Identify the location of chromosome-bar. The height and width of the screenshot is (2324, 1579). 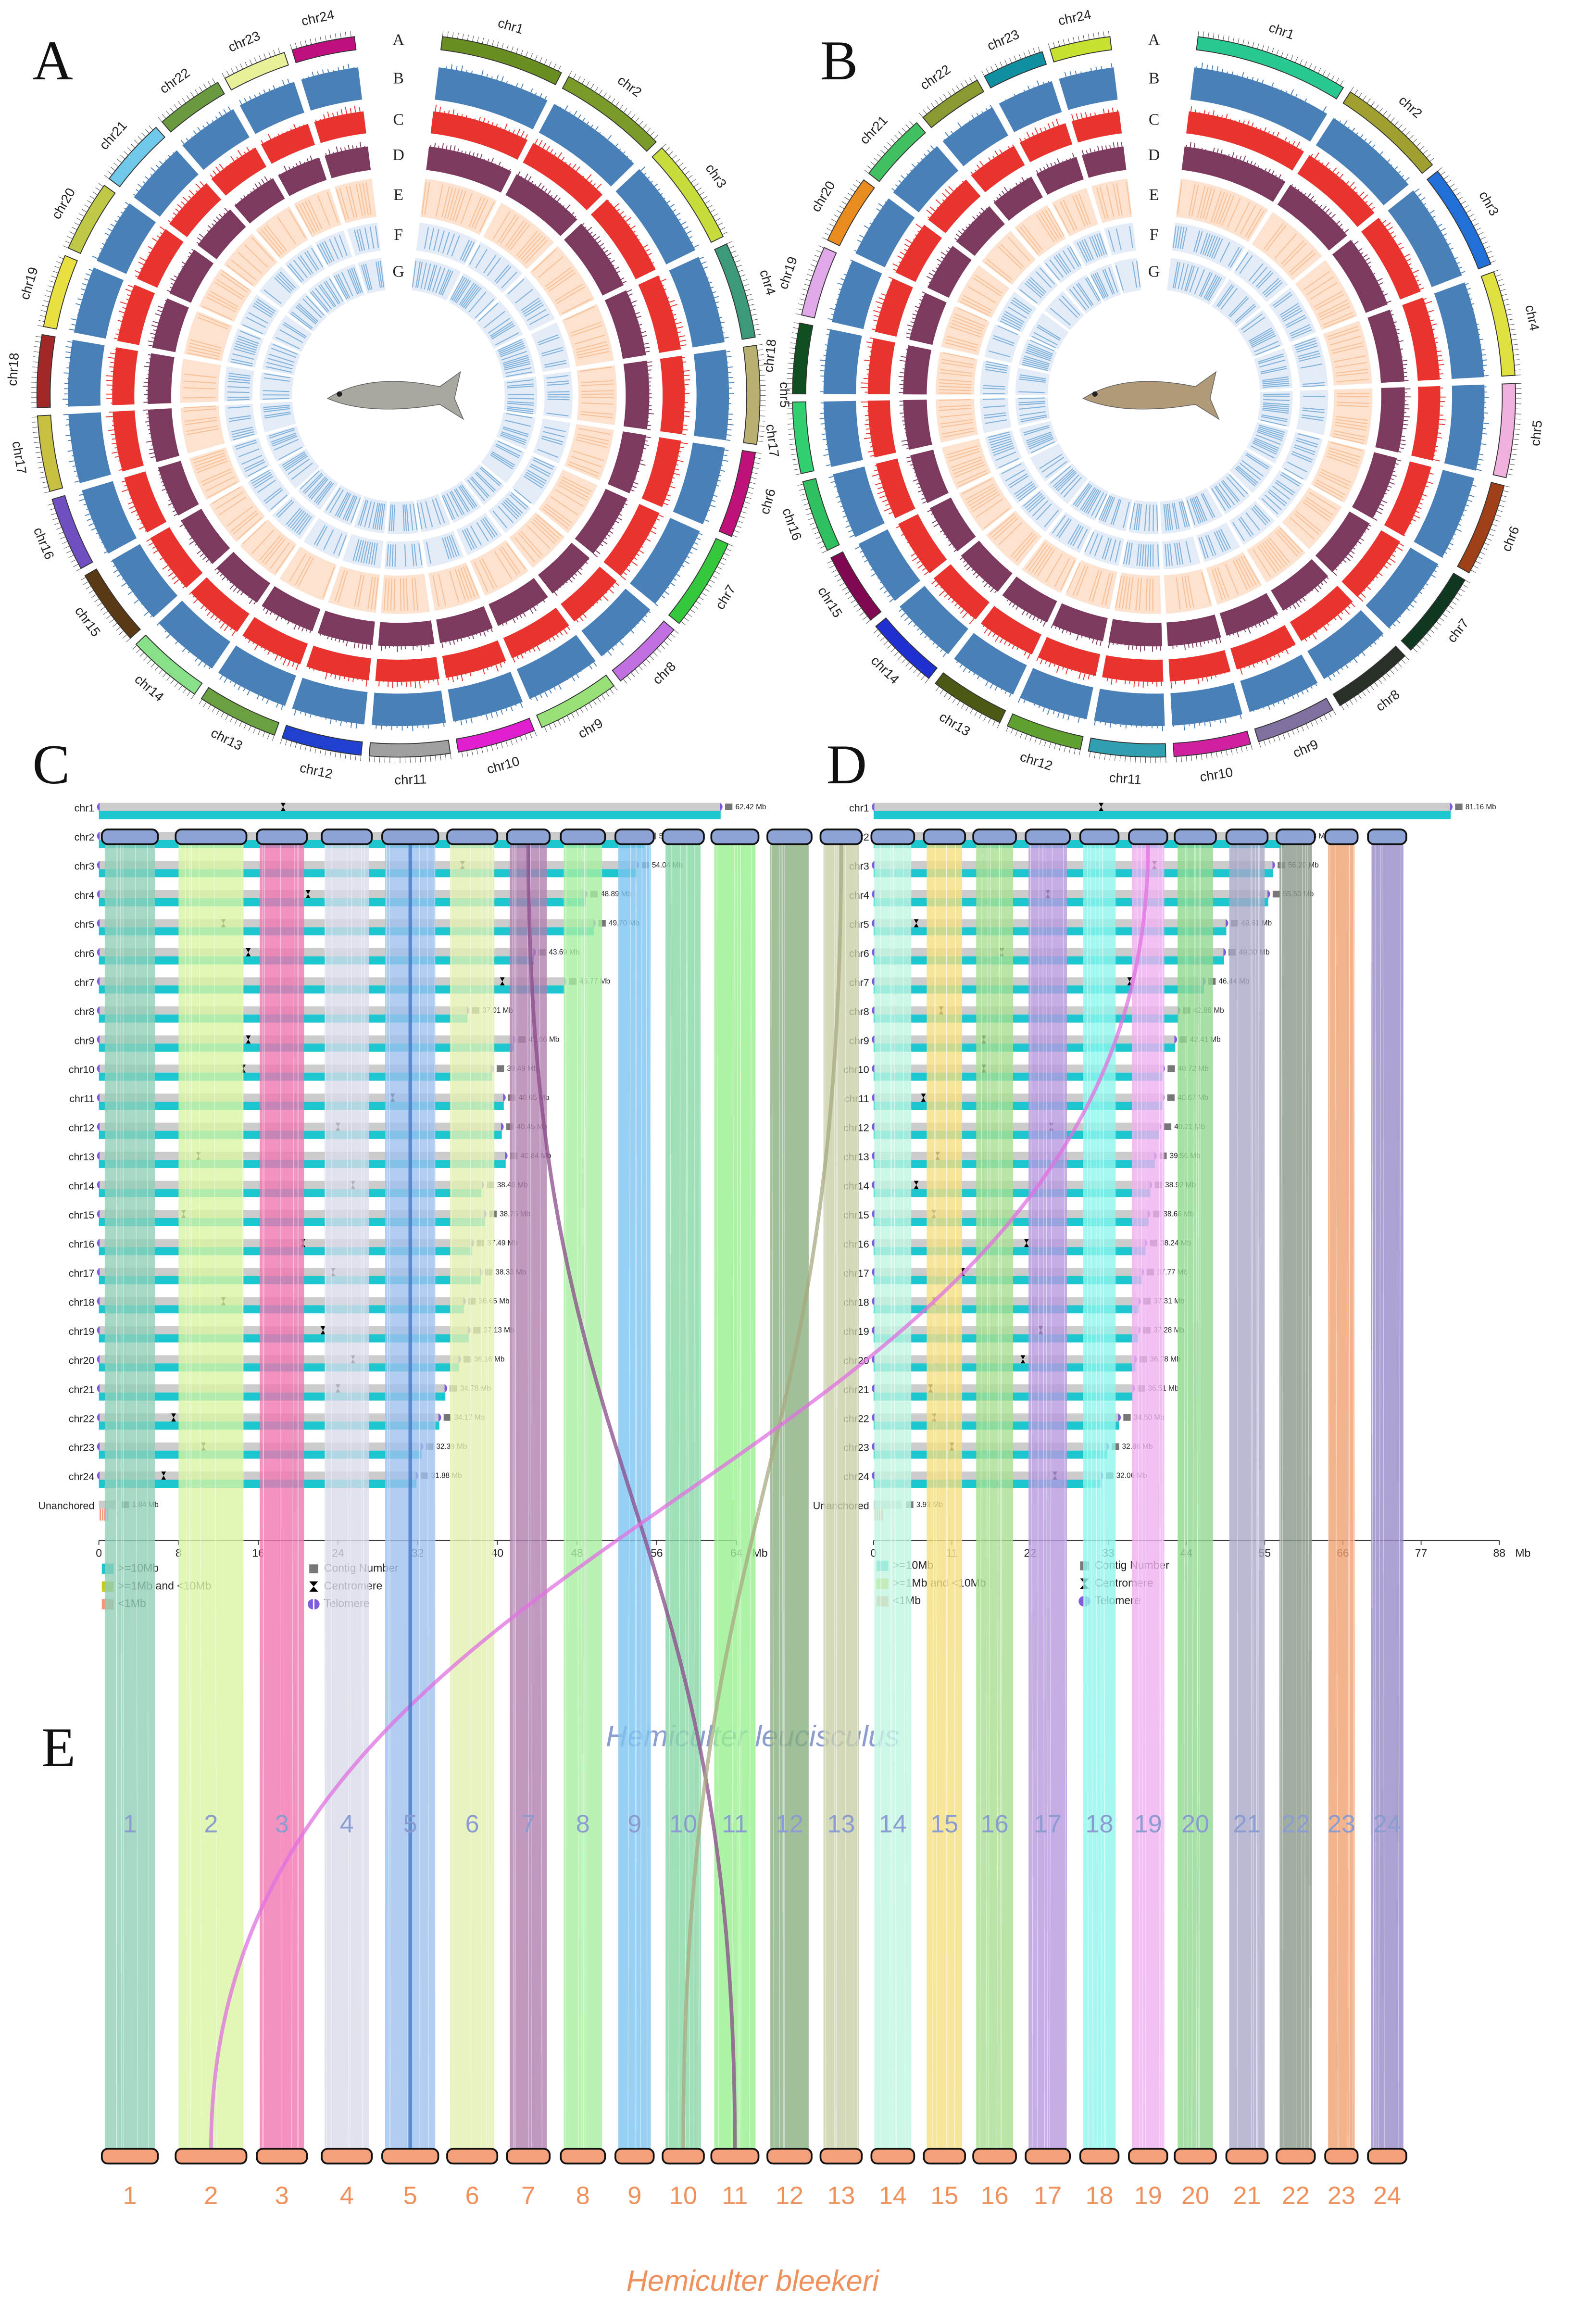
(1018, 1068).